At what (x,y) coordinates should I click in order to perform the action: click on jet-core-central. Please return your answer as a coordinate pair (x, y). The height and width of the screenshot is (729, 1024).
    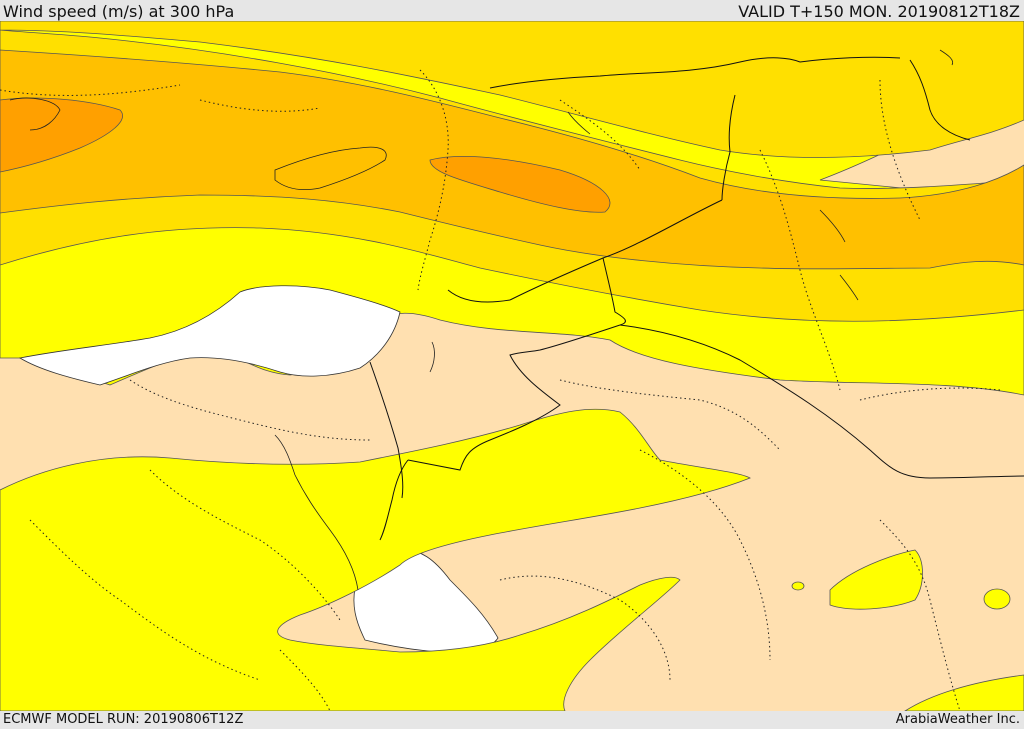
    Looking at the image, I should click on (520, 184).